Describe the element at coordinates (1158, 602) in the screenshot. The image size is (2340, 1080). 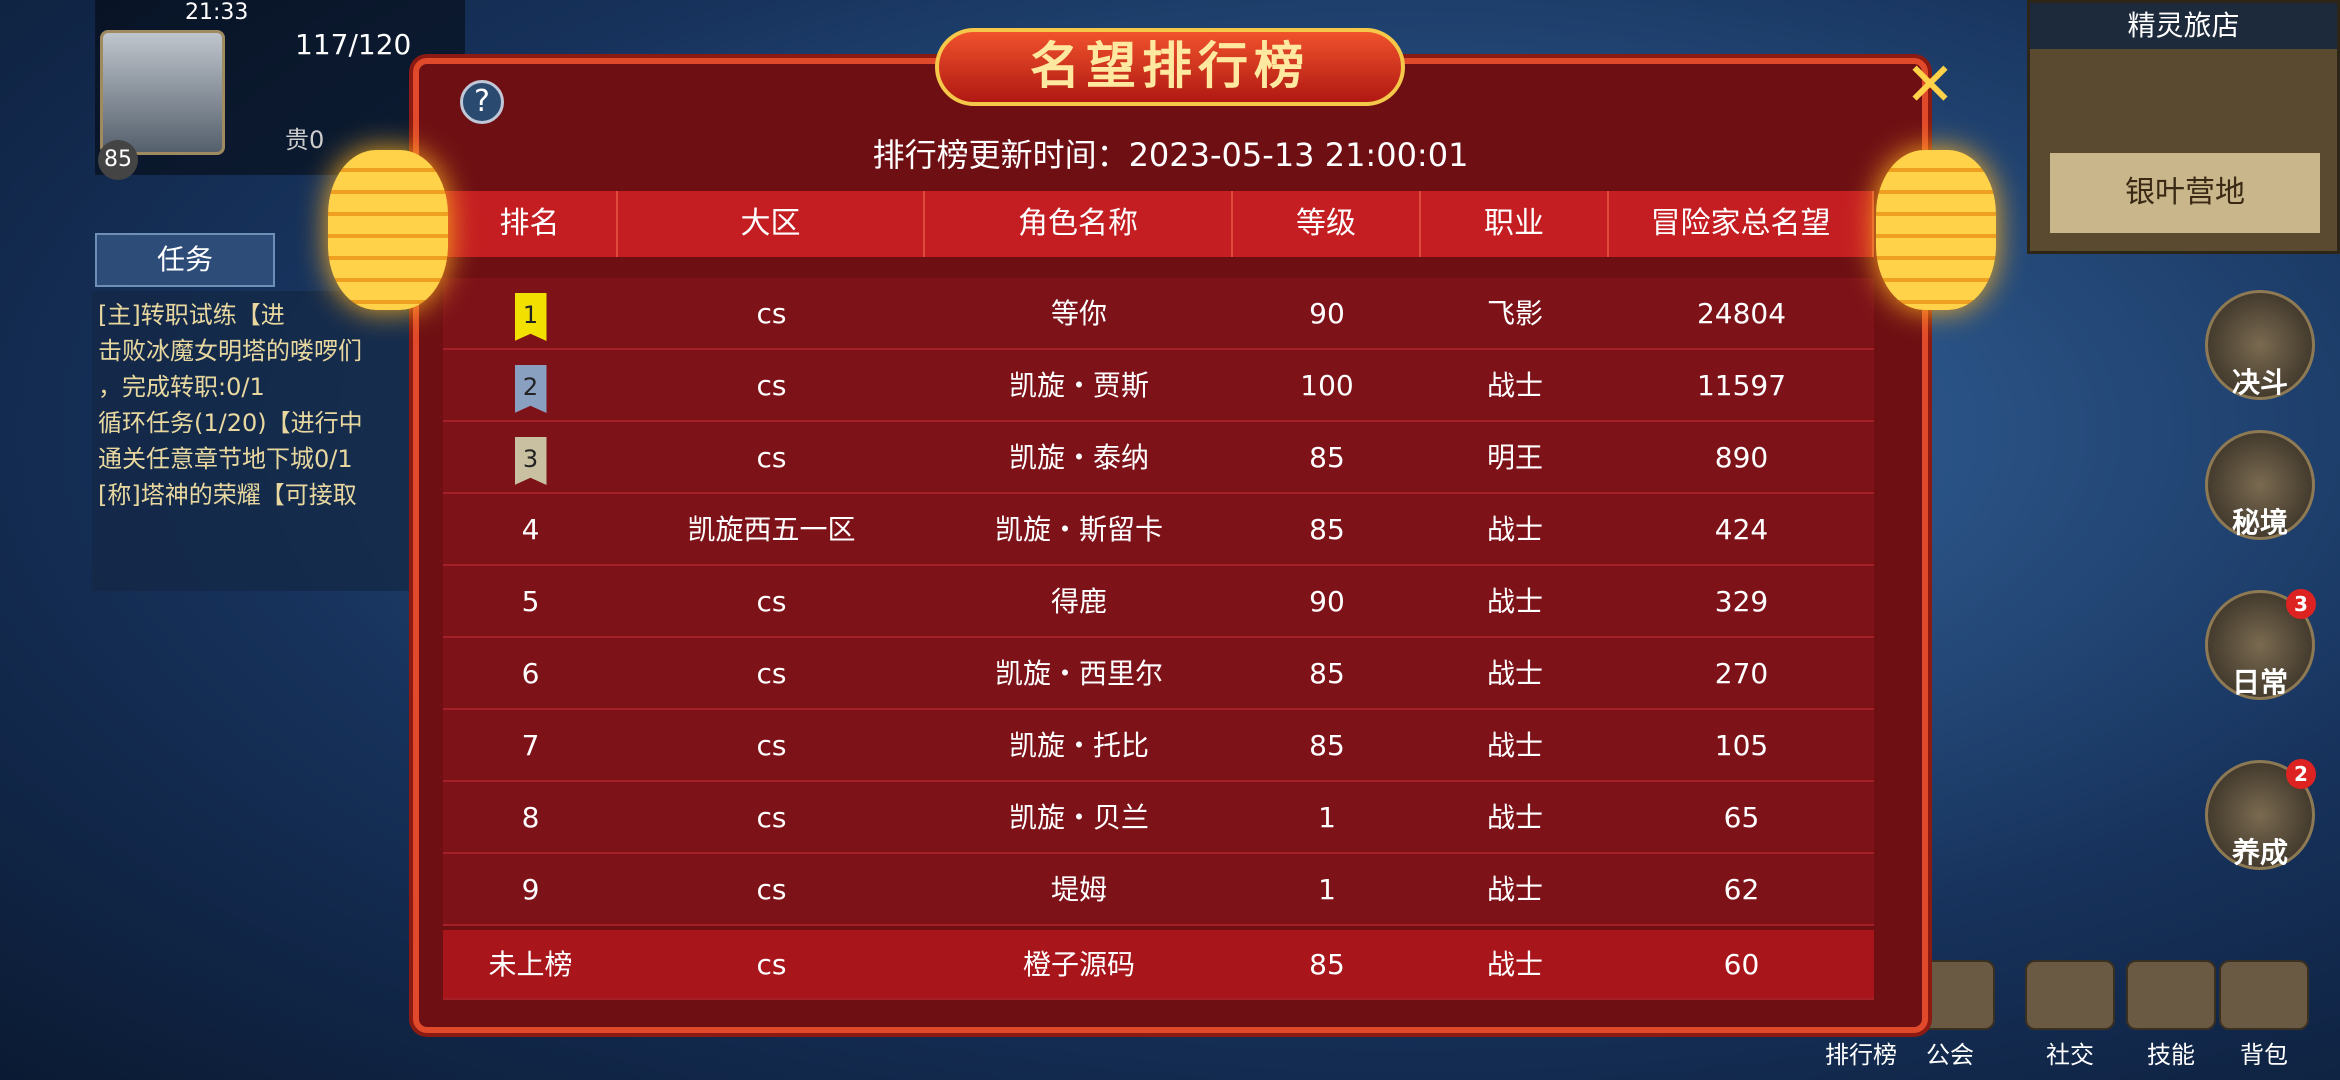
I see `rank-row: 5 cs 得鹿 90 战士 329` at that location.